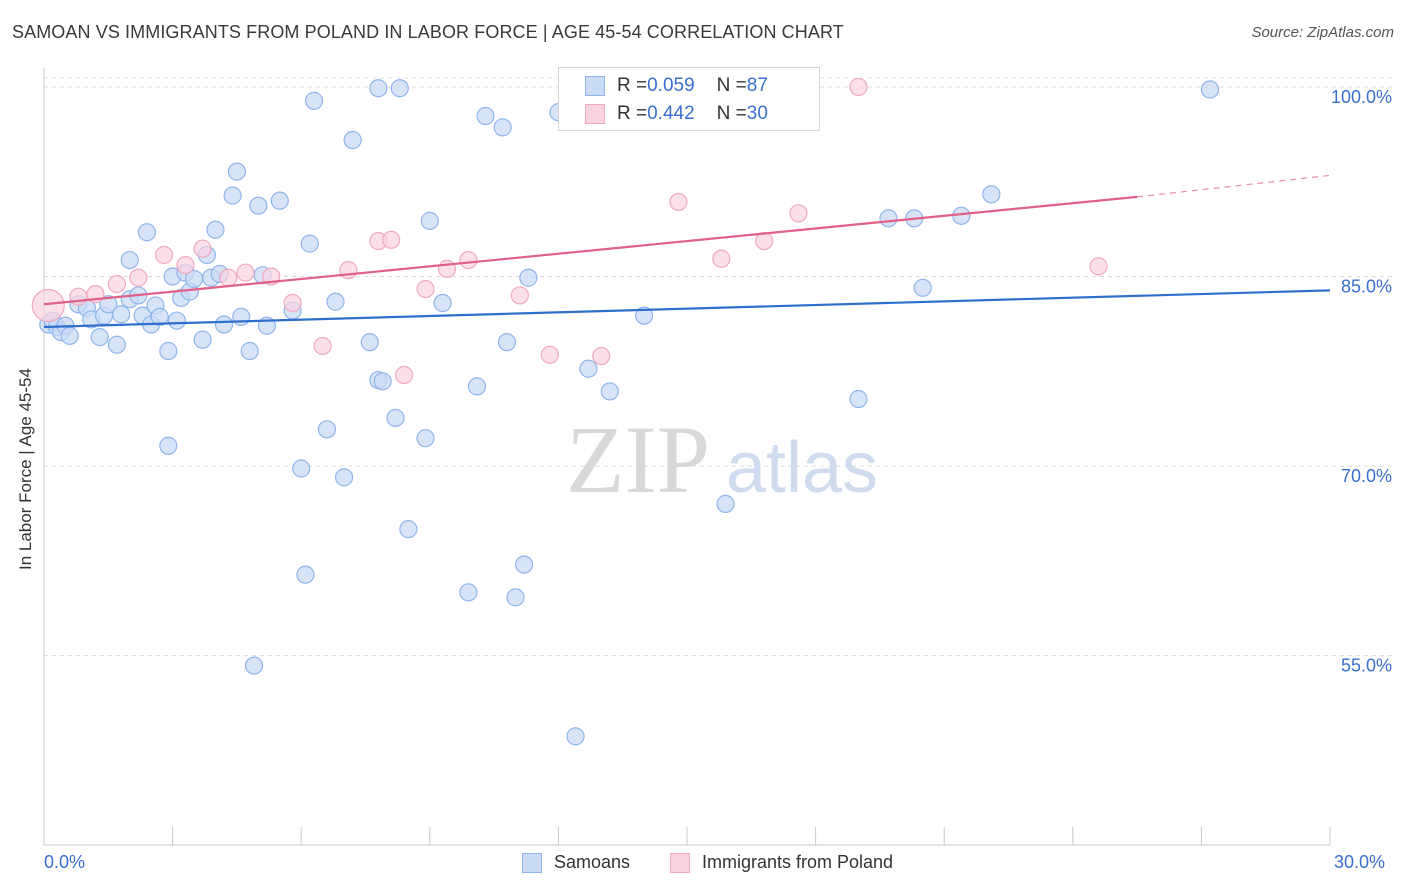 The width and height of the screenshot is (1406, 892). Describe the element at coordinates (1366, 286) in the screenshot. I see `y-tick-label: 85.0%` at that location.